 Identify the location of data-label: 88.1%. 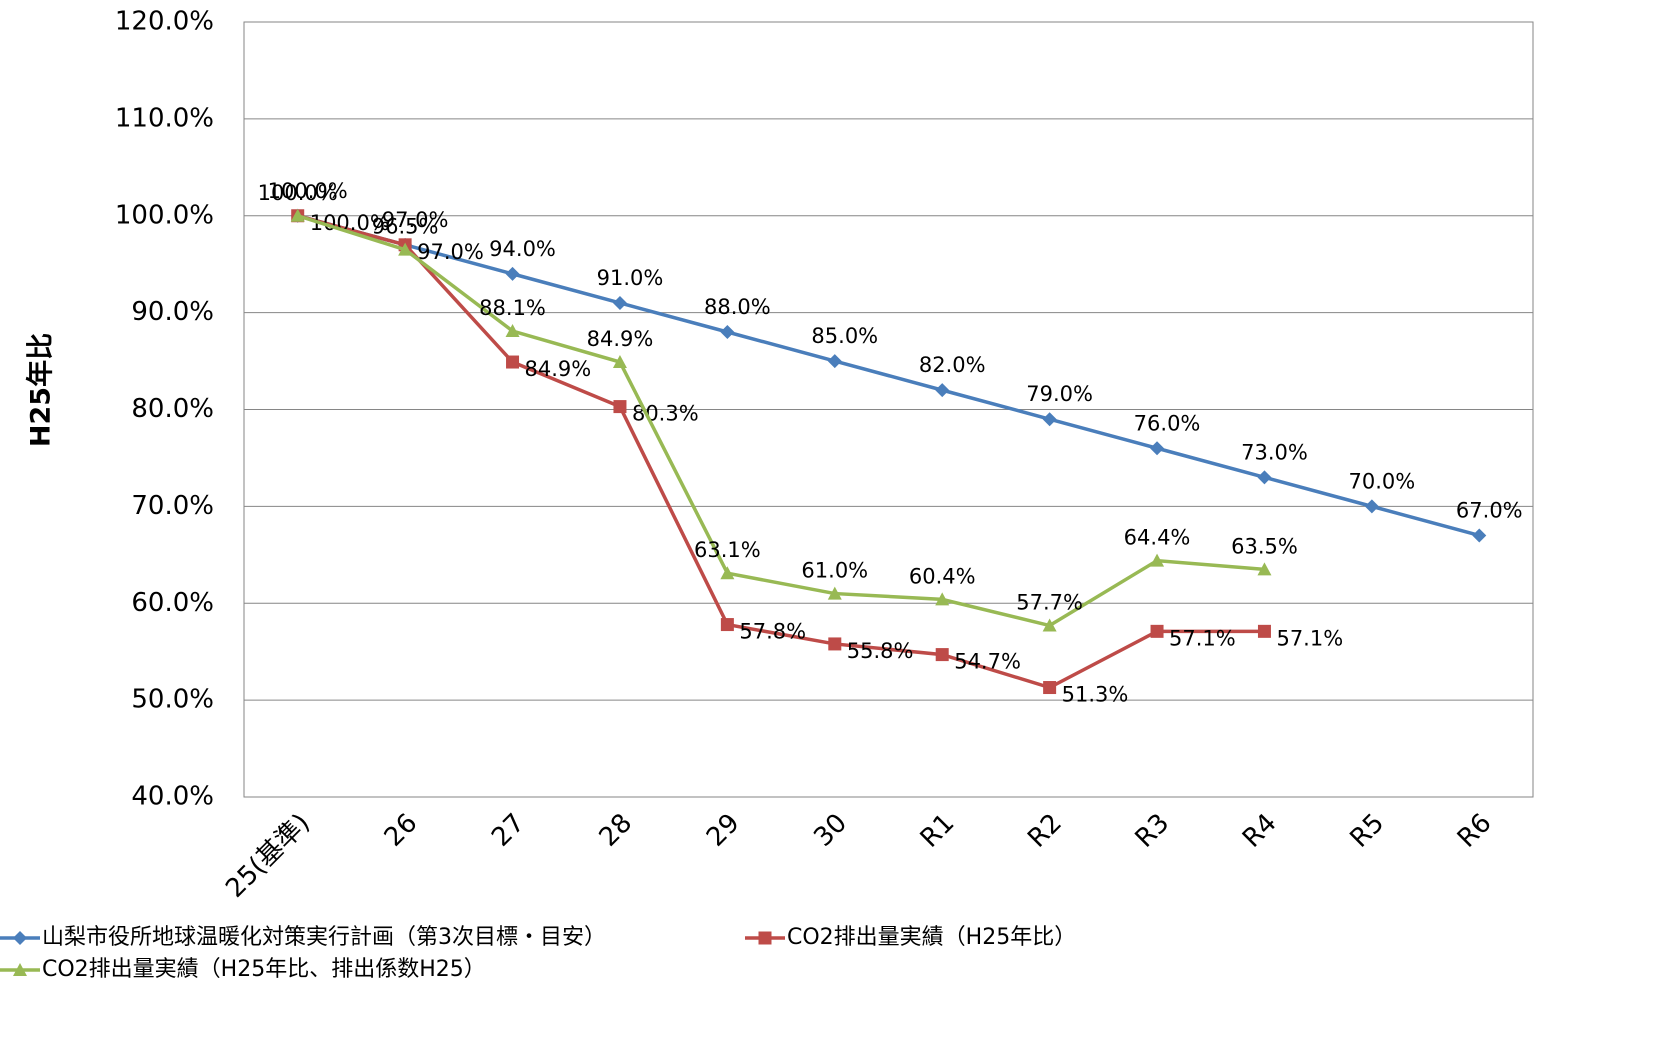
(512, 308).